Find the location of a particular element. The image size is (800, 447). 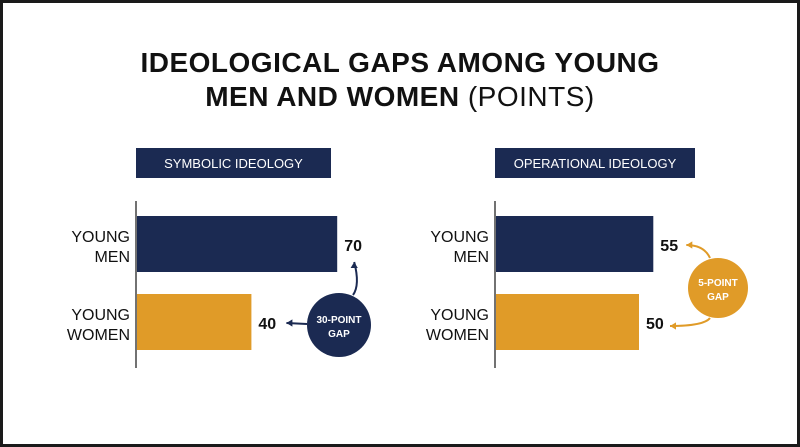

panel-2-category-label-2-line-2: WOMEN is located at coordinates (457, 335).